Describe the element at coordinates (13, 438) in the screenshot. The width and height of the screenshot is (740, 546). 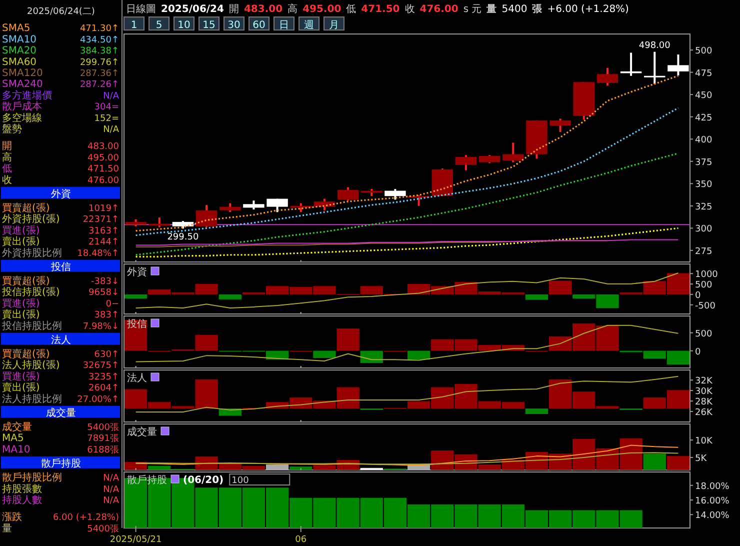
I see `text: MA5` at that location.